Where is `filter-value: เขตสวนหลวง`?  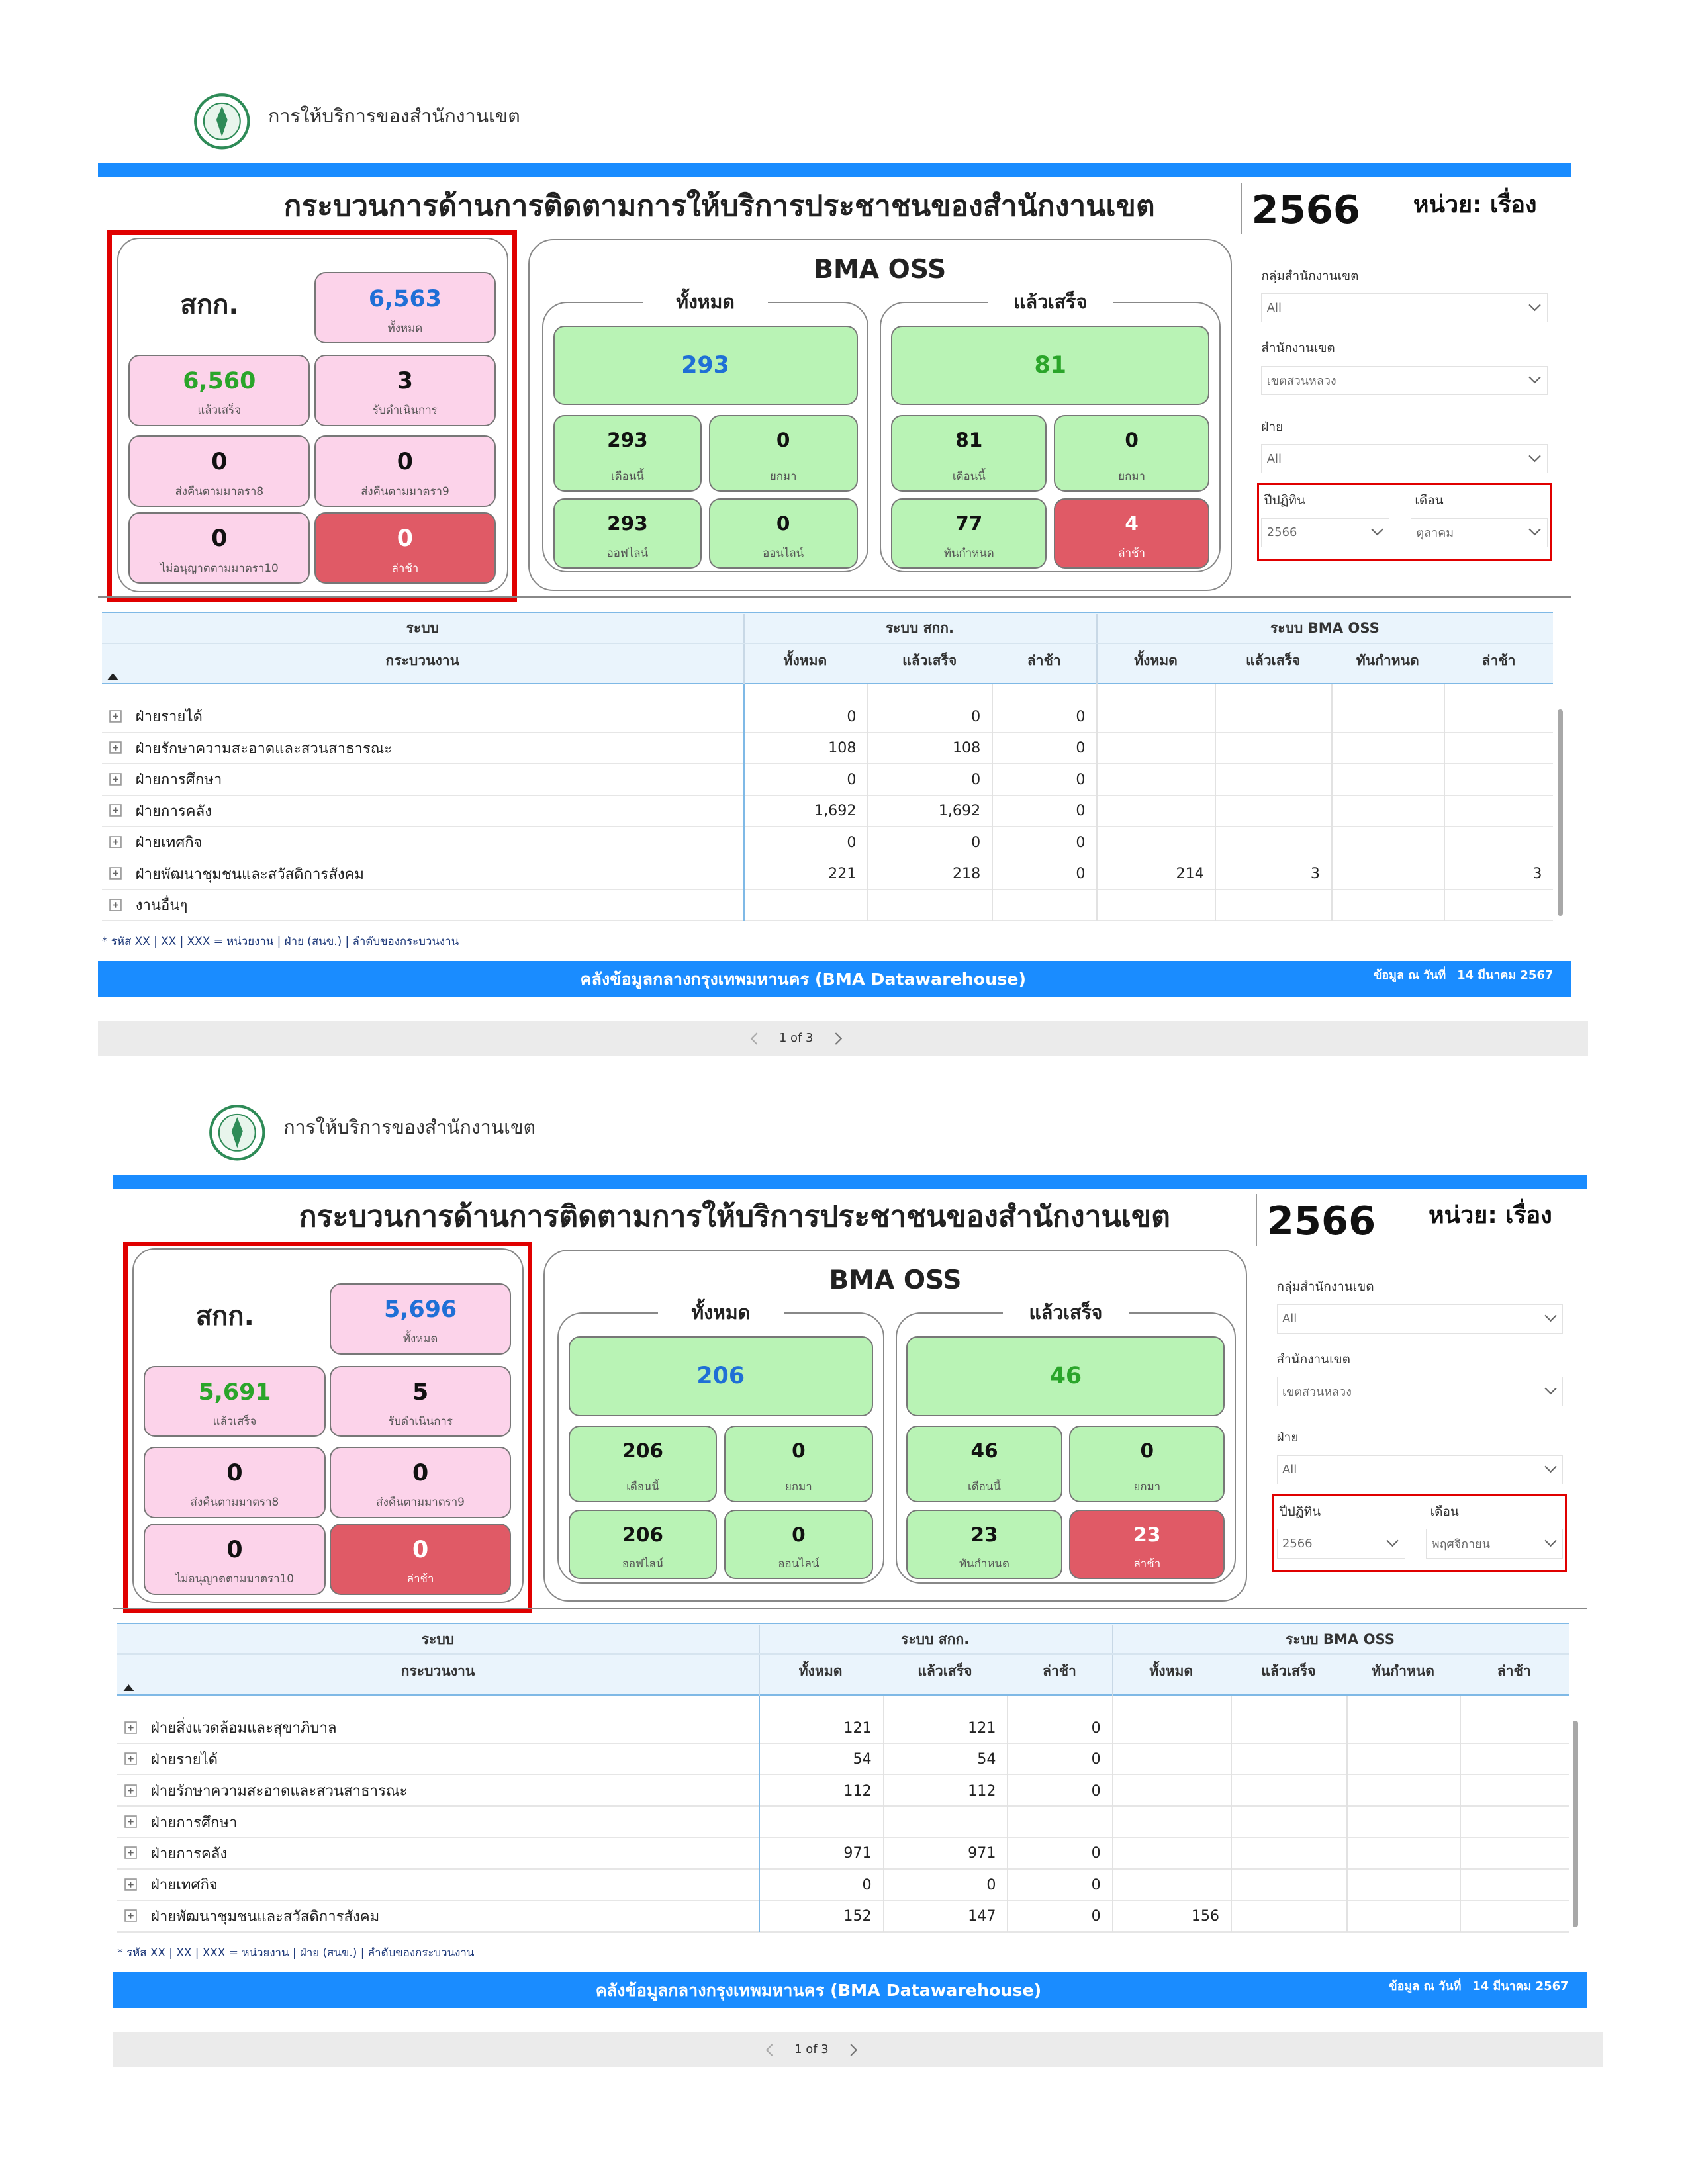
filter-value: เขตสวนหลวง is located at coordinates (1301, 381).